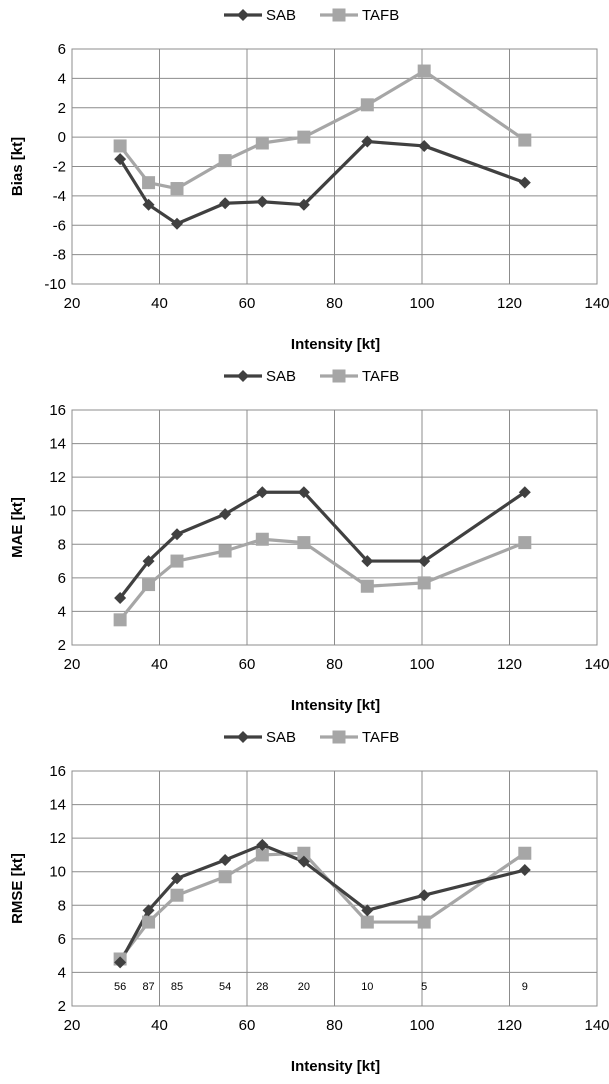  What do you see at coordinates (17, 527) in the screenshot?
I see `y-axis-title: MAE [kt]` at bounding box center [17, 527].